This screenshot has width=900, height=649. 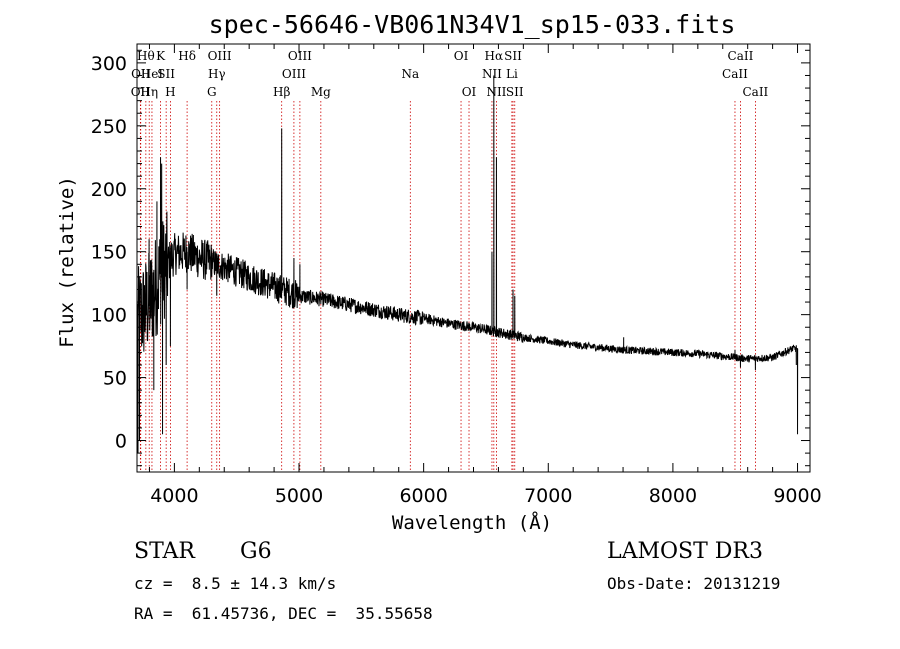 What do you see at coordinates (217, 74) in the screenshot?
I see `line-marker-label: Hγ` at bounding box center [217, 74].